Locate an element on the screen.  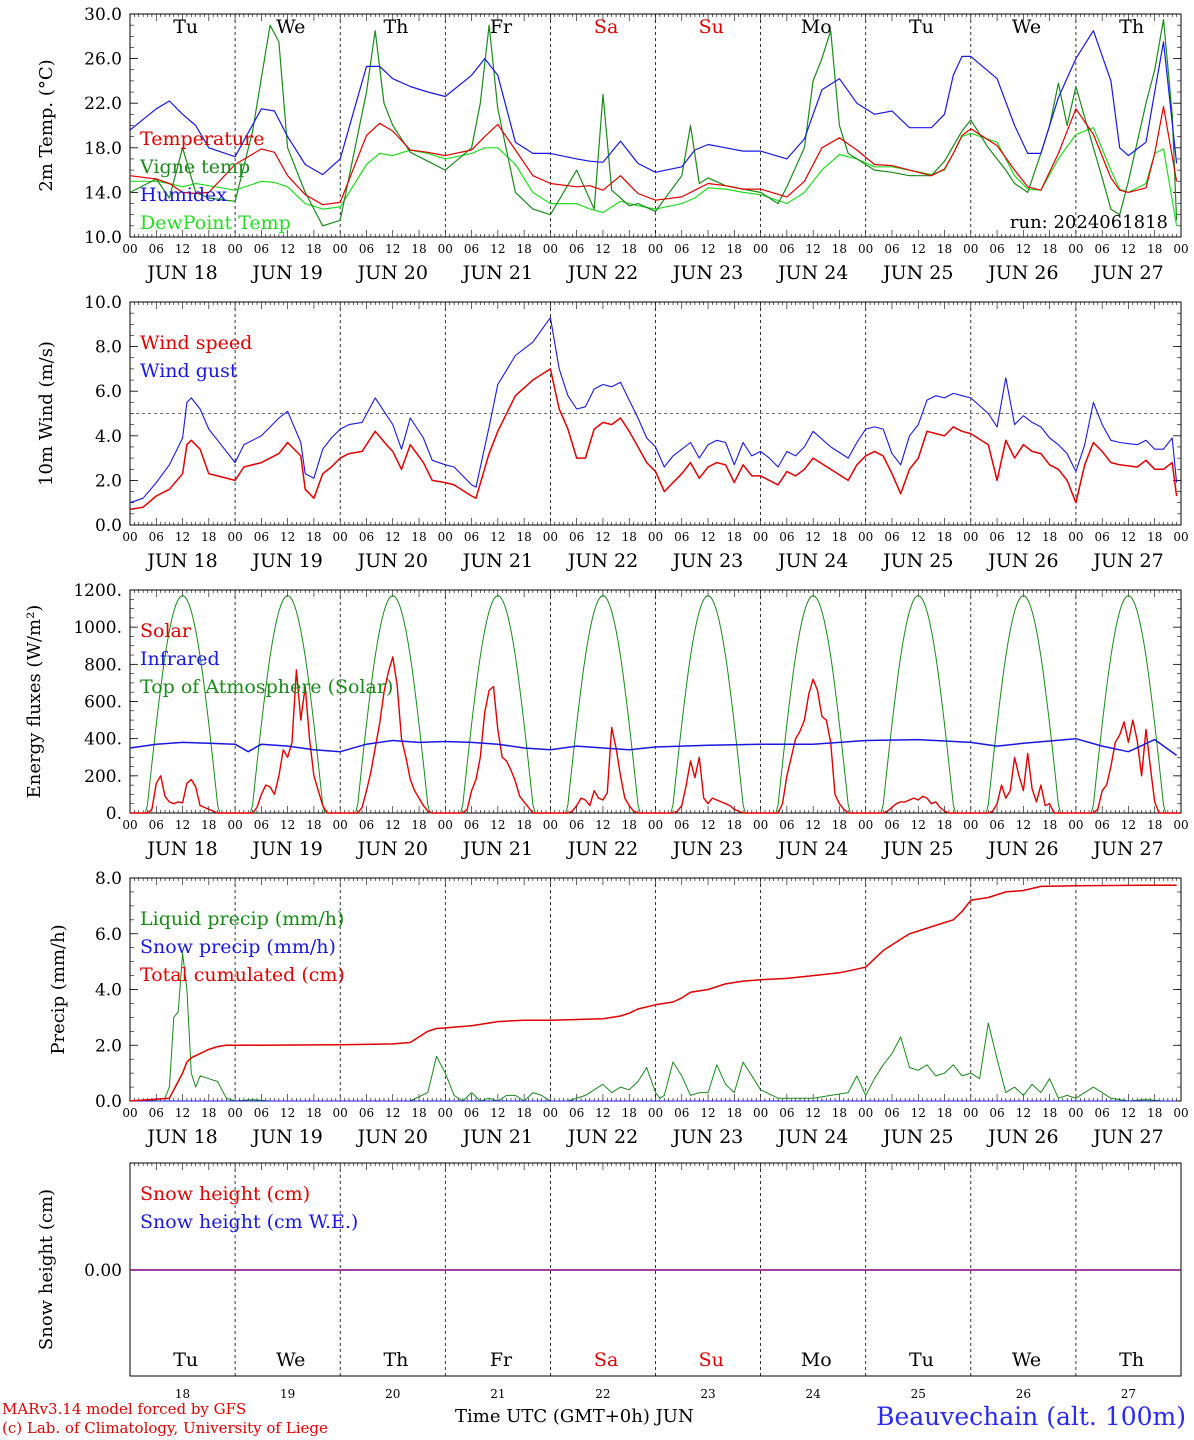
legend-entry: Humidex is located at coordinates (183, 195).